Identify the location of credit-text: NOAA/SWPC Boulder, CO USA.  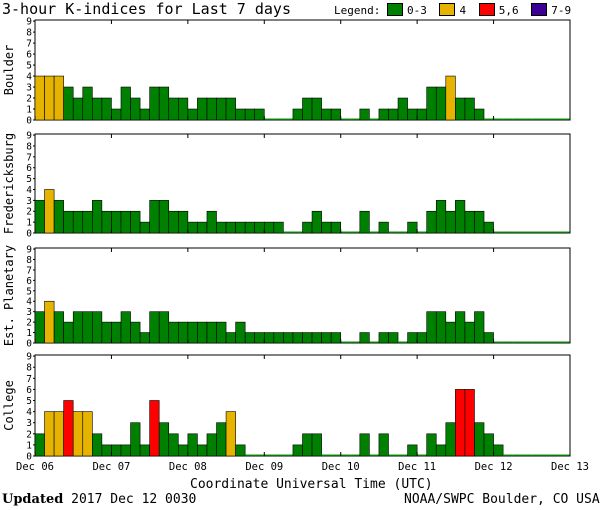
(502, 499).